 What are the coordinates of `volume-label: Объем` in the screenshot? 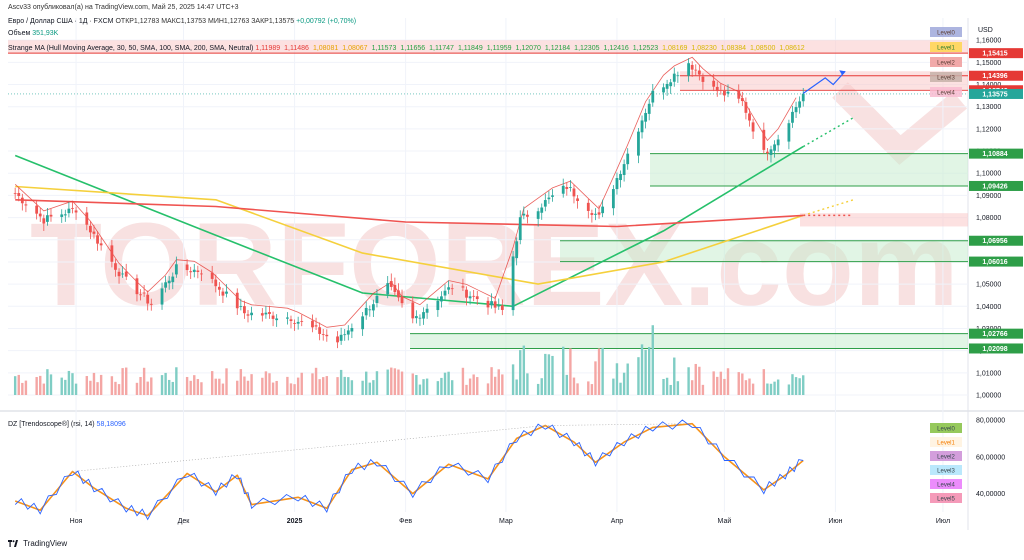 It's located at (19, 33).